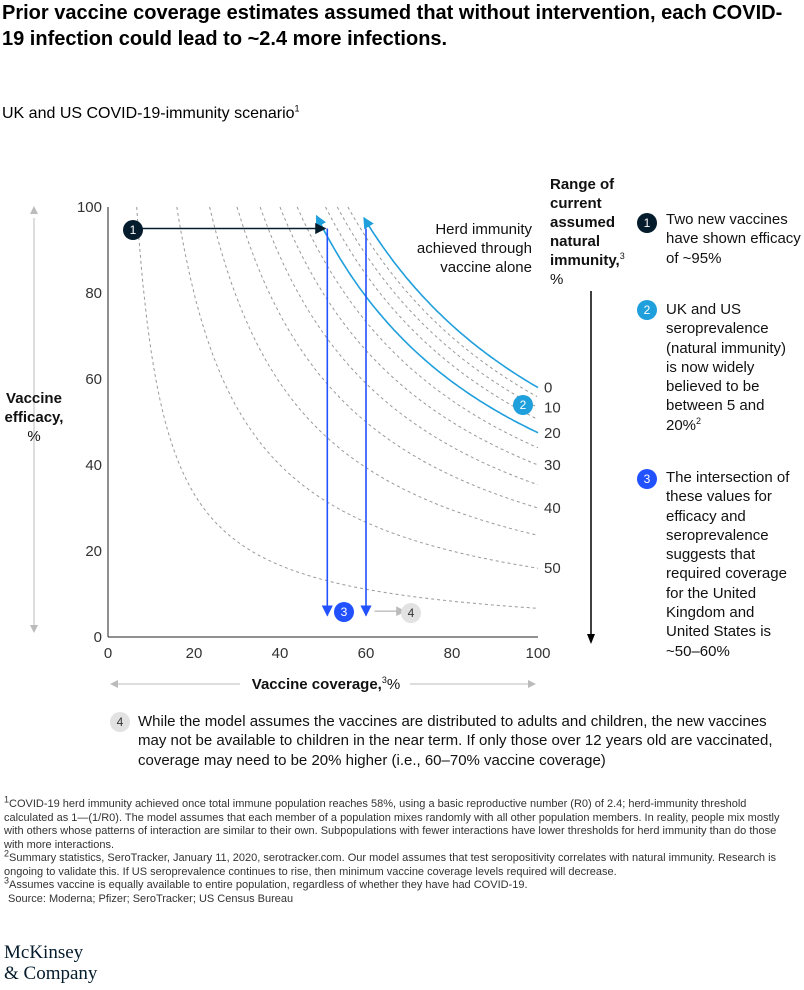 The image size is (804, 990). I want to click on scenario-markers, so click(269, 419).